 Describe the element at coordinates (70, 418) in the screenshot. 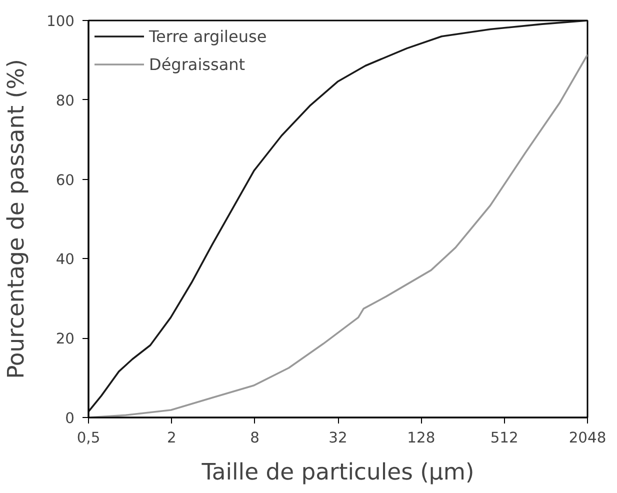

I see `y-tick-label: 0` at that location.